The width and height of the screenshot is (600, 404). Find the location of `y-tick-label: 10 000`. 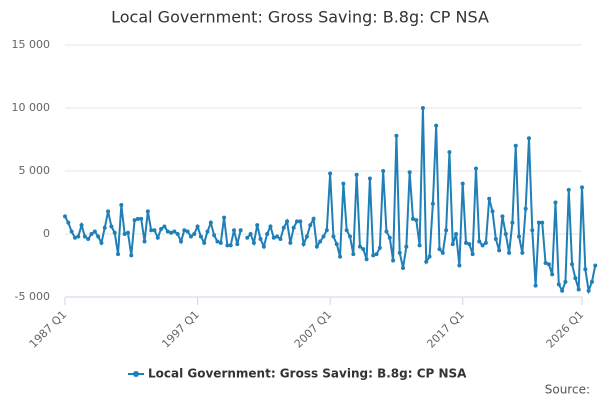

y-tick-label: 10 000 is located at coordinates (31, 107).